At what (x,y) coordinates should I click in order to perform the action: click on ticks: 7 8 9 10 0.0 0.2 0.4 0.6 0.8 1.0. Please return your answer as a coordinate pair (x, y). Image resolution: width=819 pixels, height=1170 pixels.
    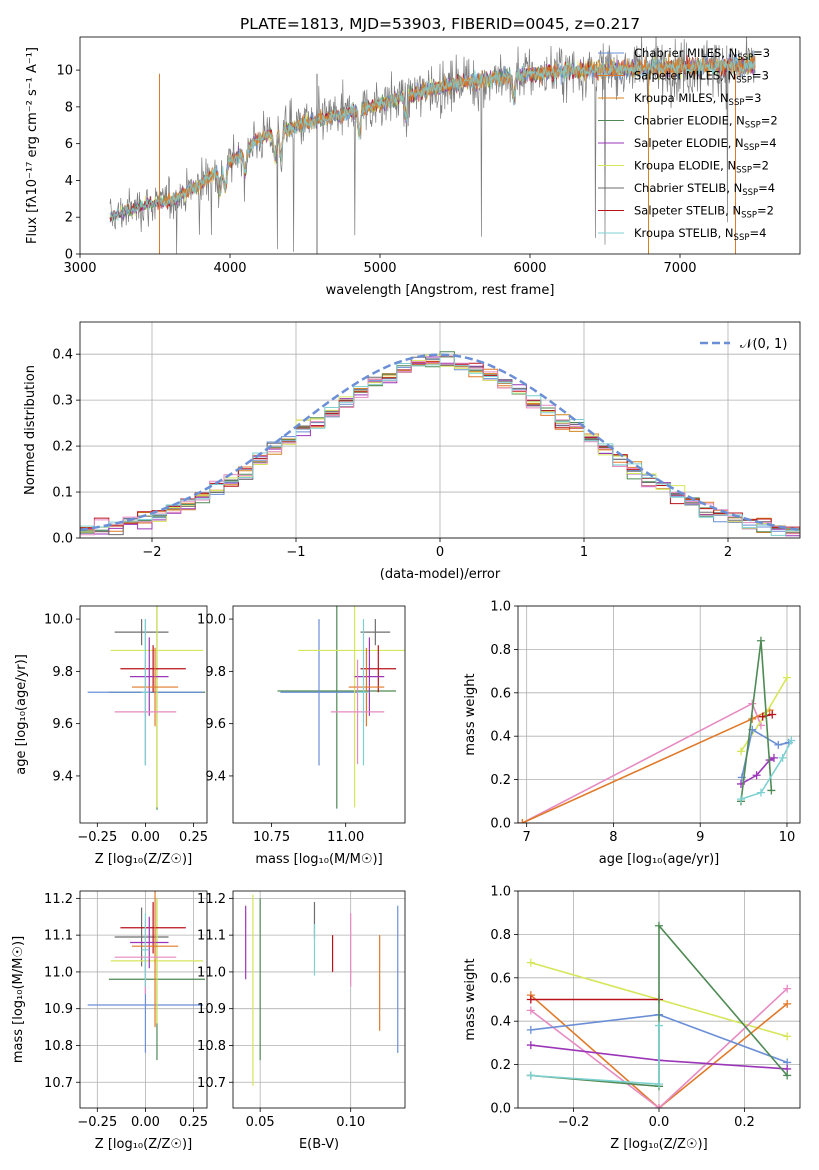
    Looking at the image, I should click on (642, 723).